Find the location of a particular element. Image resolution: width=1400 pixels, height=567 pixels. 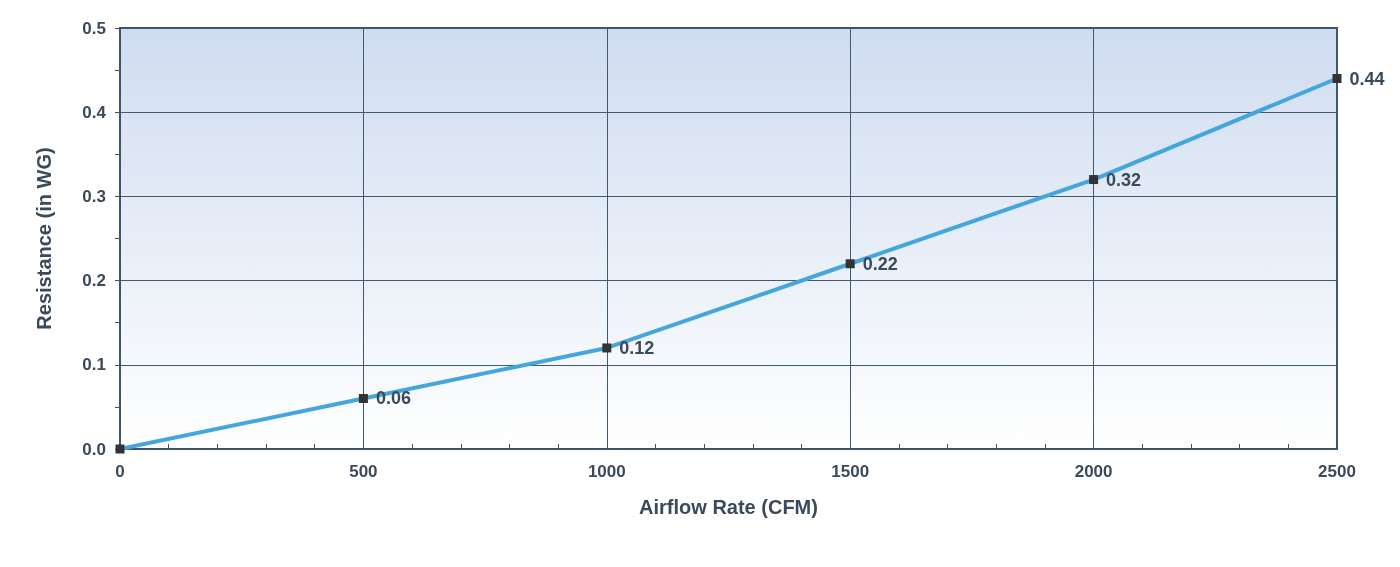

x-tick-label: 2000 is located at coordinates (1093, 471).